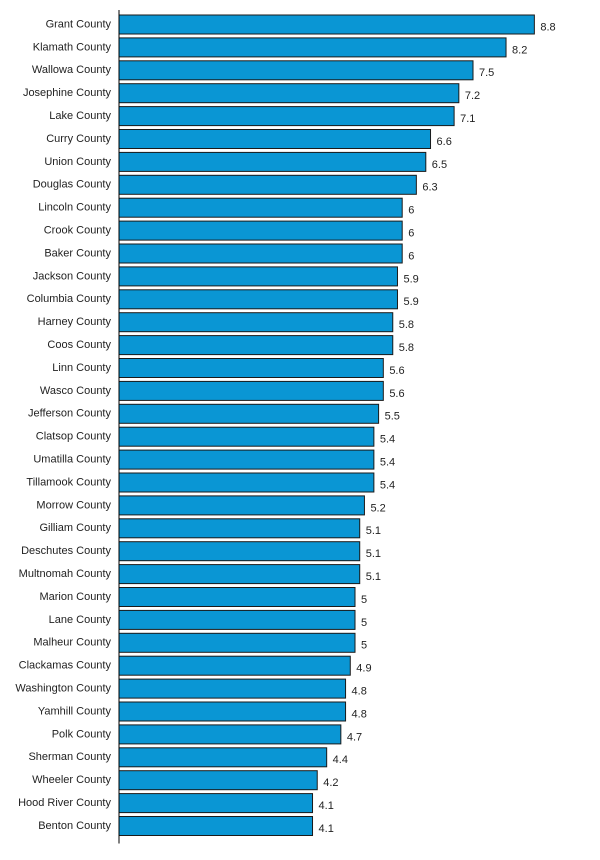 Image resolution: width=600 pixels, height=860 pixels. What do you see at coordinates (396, 394) in the screenshot?
I see `value-label: 5.6` at bounding box center [396, 394].